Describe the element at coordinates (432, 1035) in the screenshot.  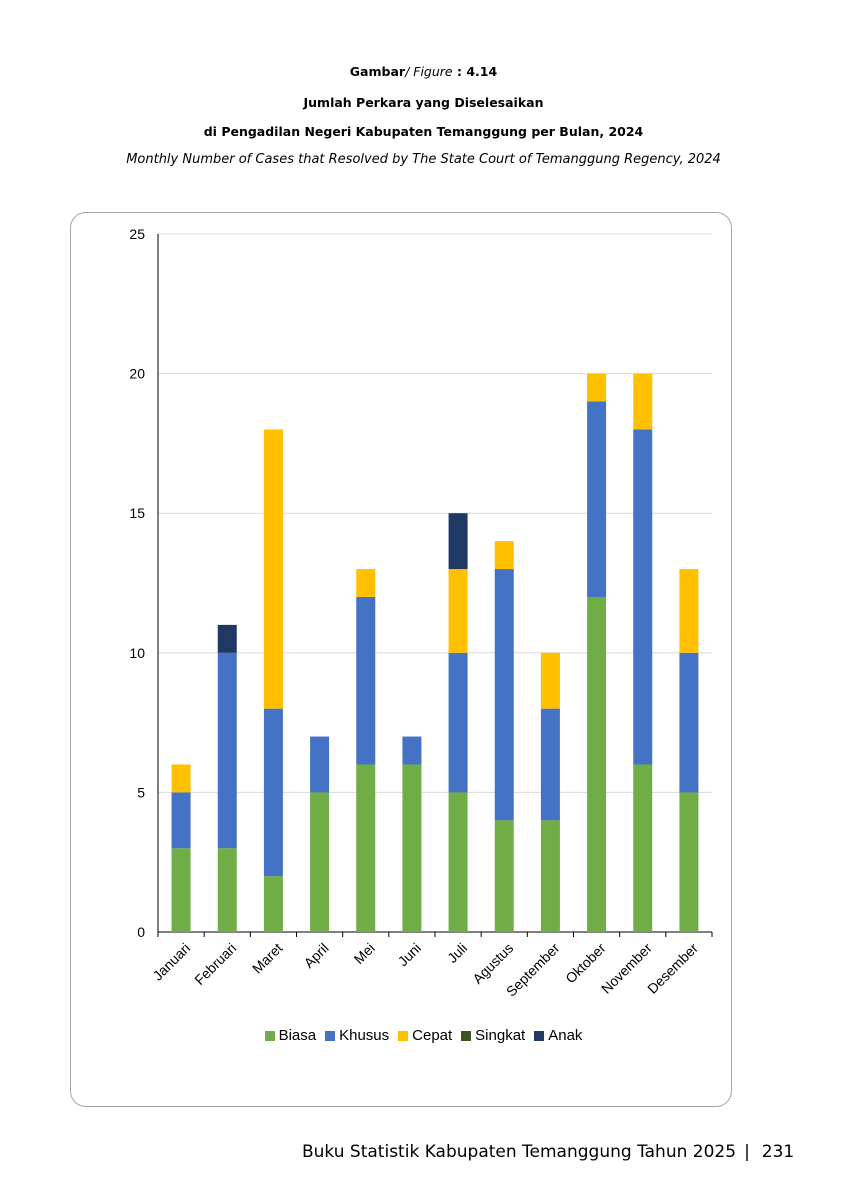
I see `legend-label: Cepat` at that location.